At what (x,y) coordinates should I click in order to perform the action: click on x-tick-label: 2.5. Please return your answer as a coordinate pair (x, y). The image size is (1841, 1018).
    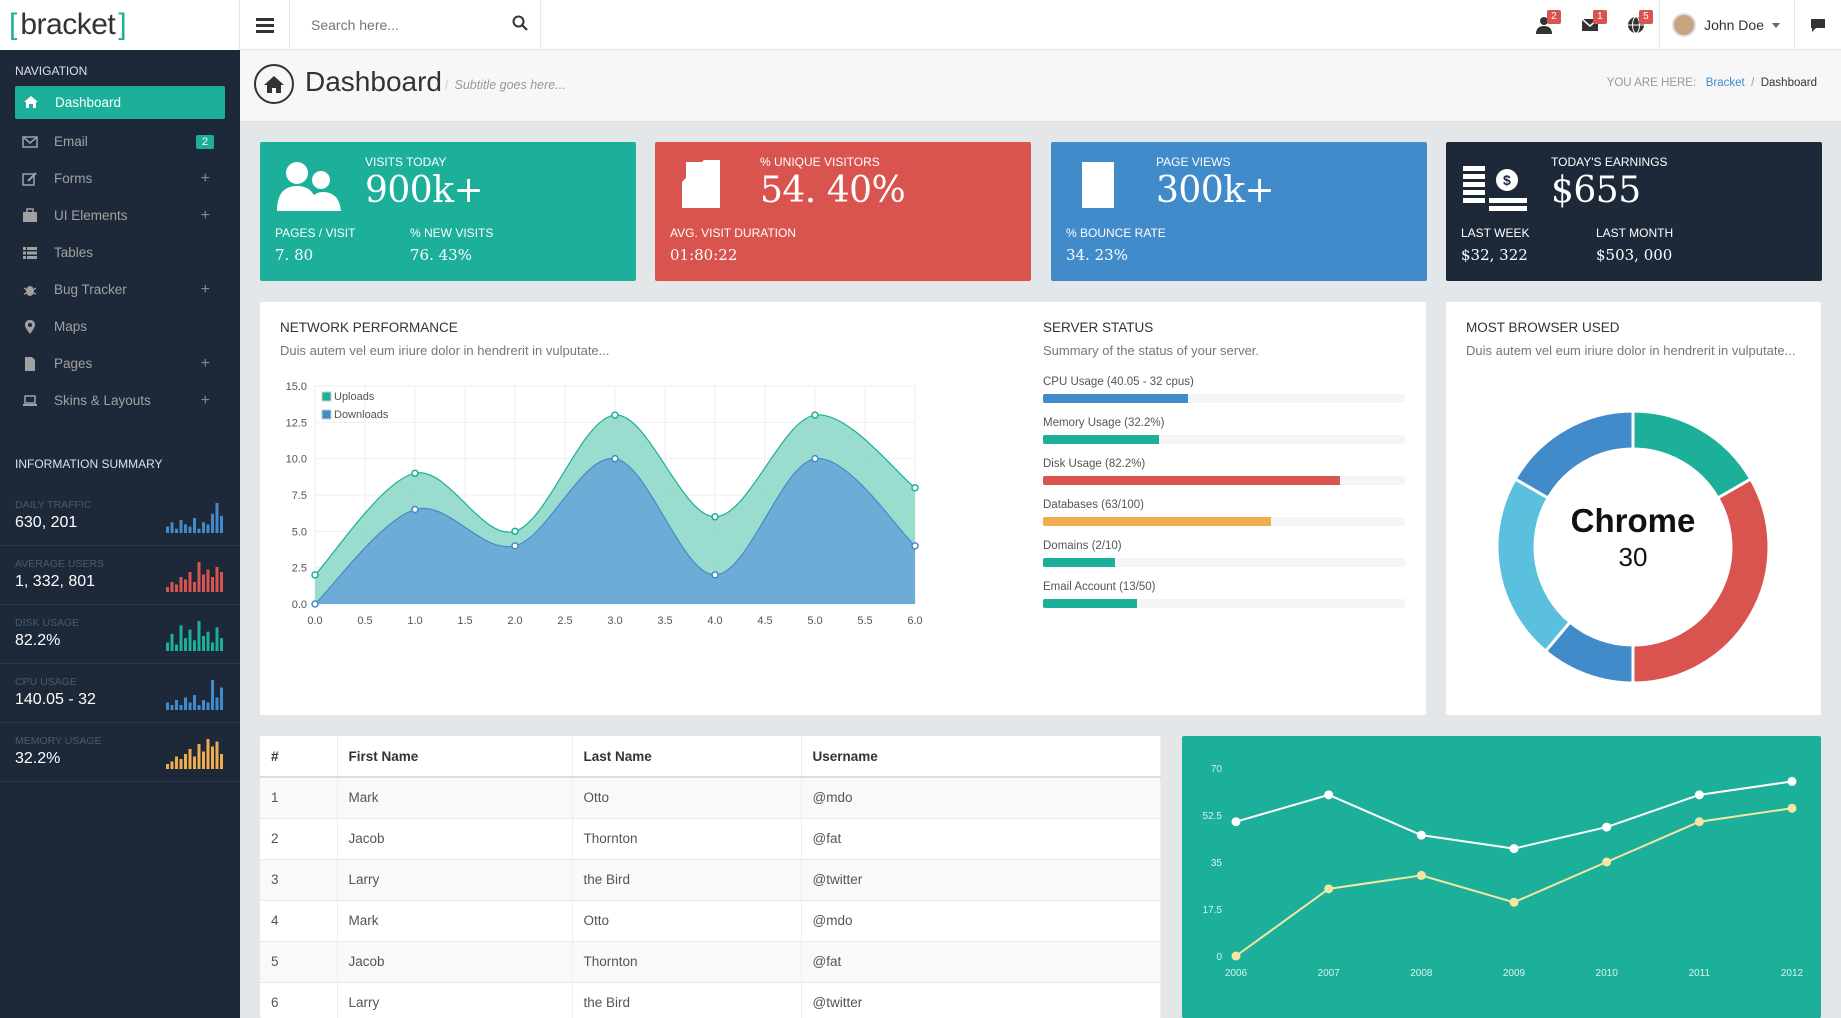
    Looking at the image, I should click on (564, 621).